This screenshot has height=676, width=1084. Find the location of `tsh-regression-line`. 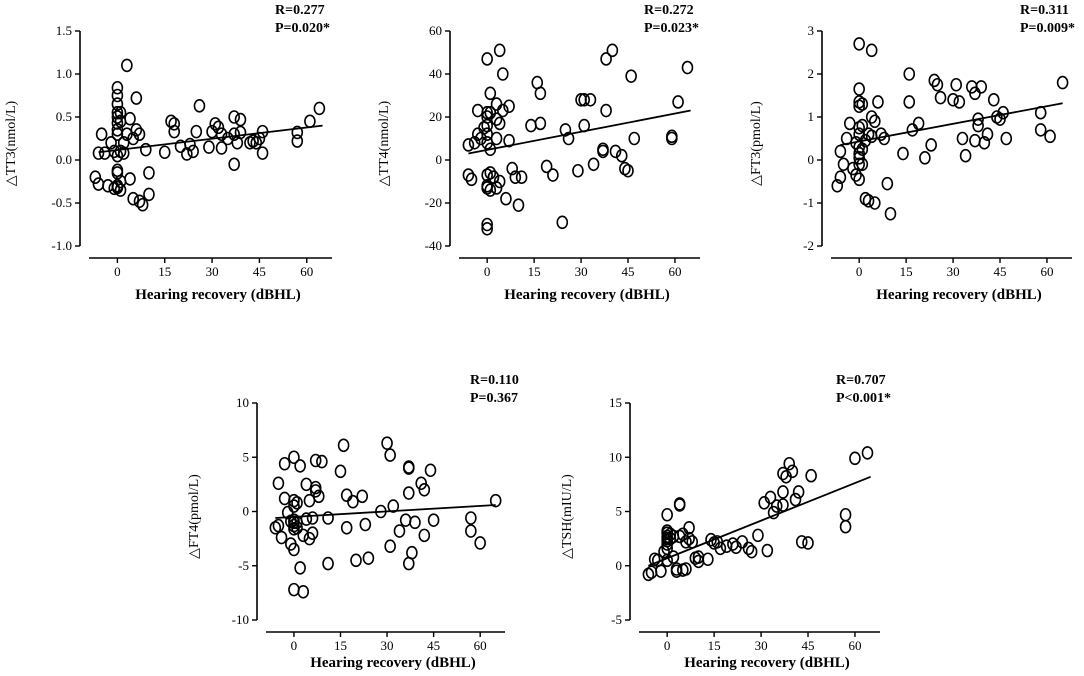

tsh-regression-line is located at coordinates (759, 521).